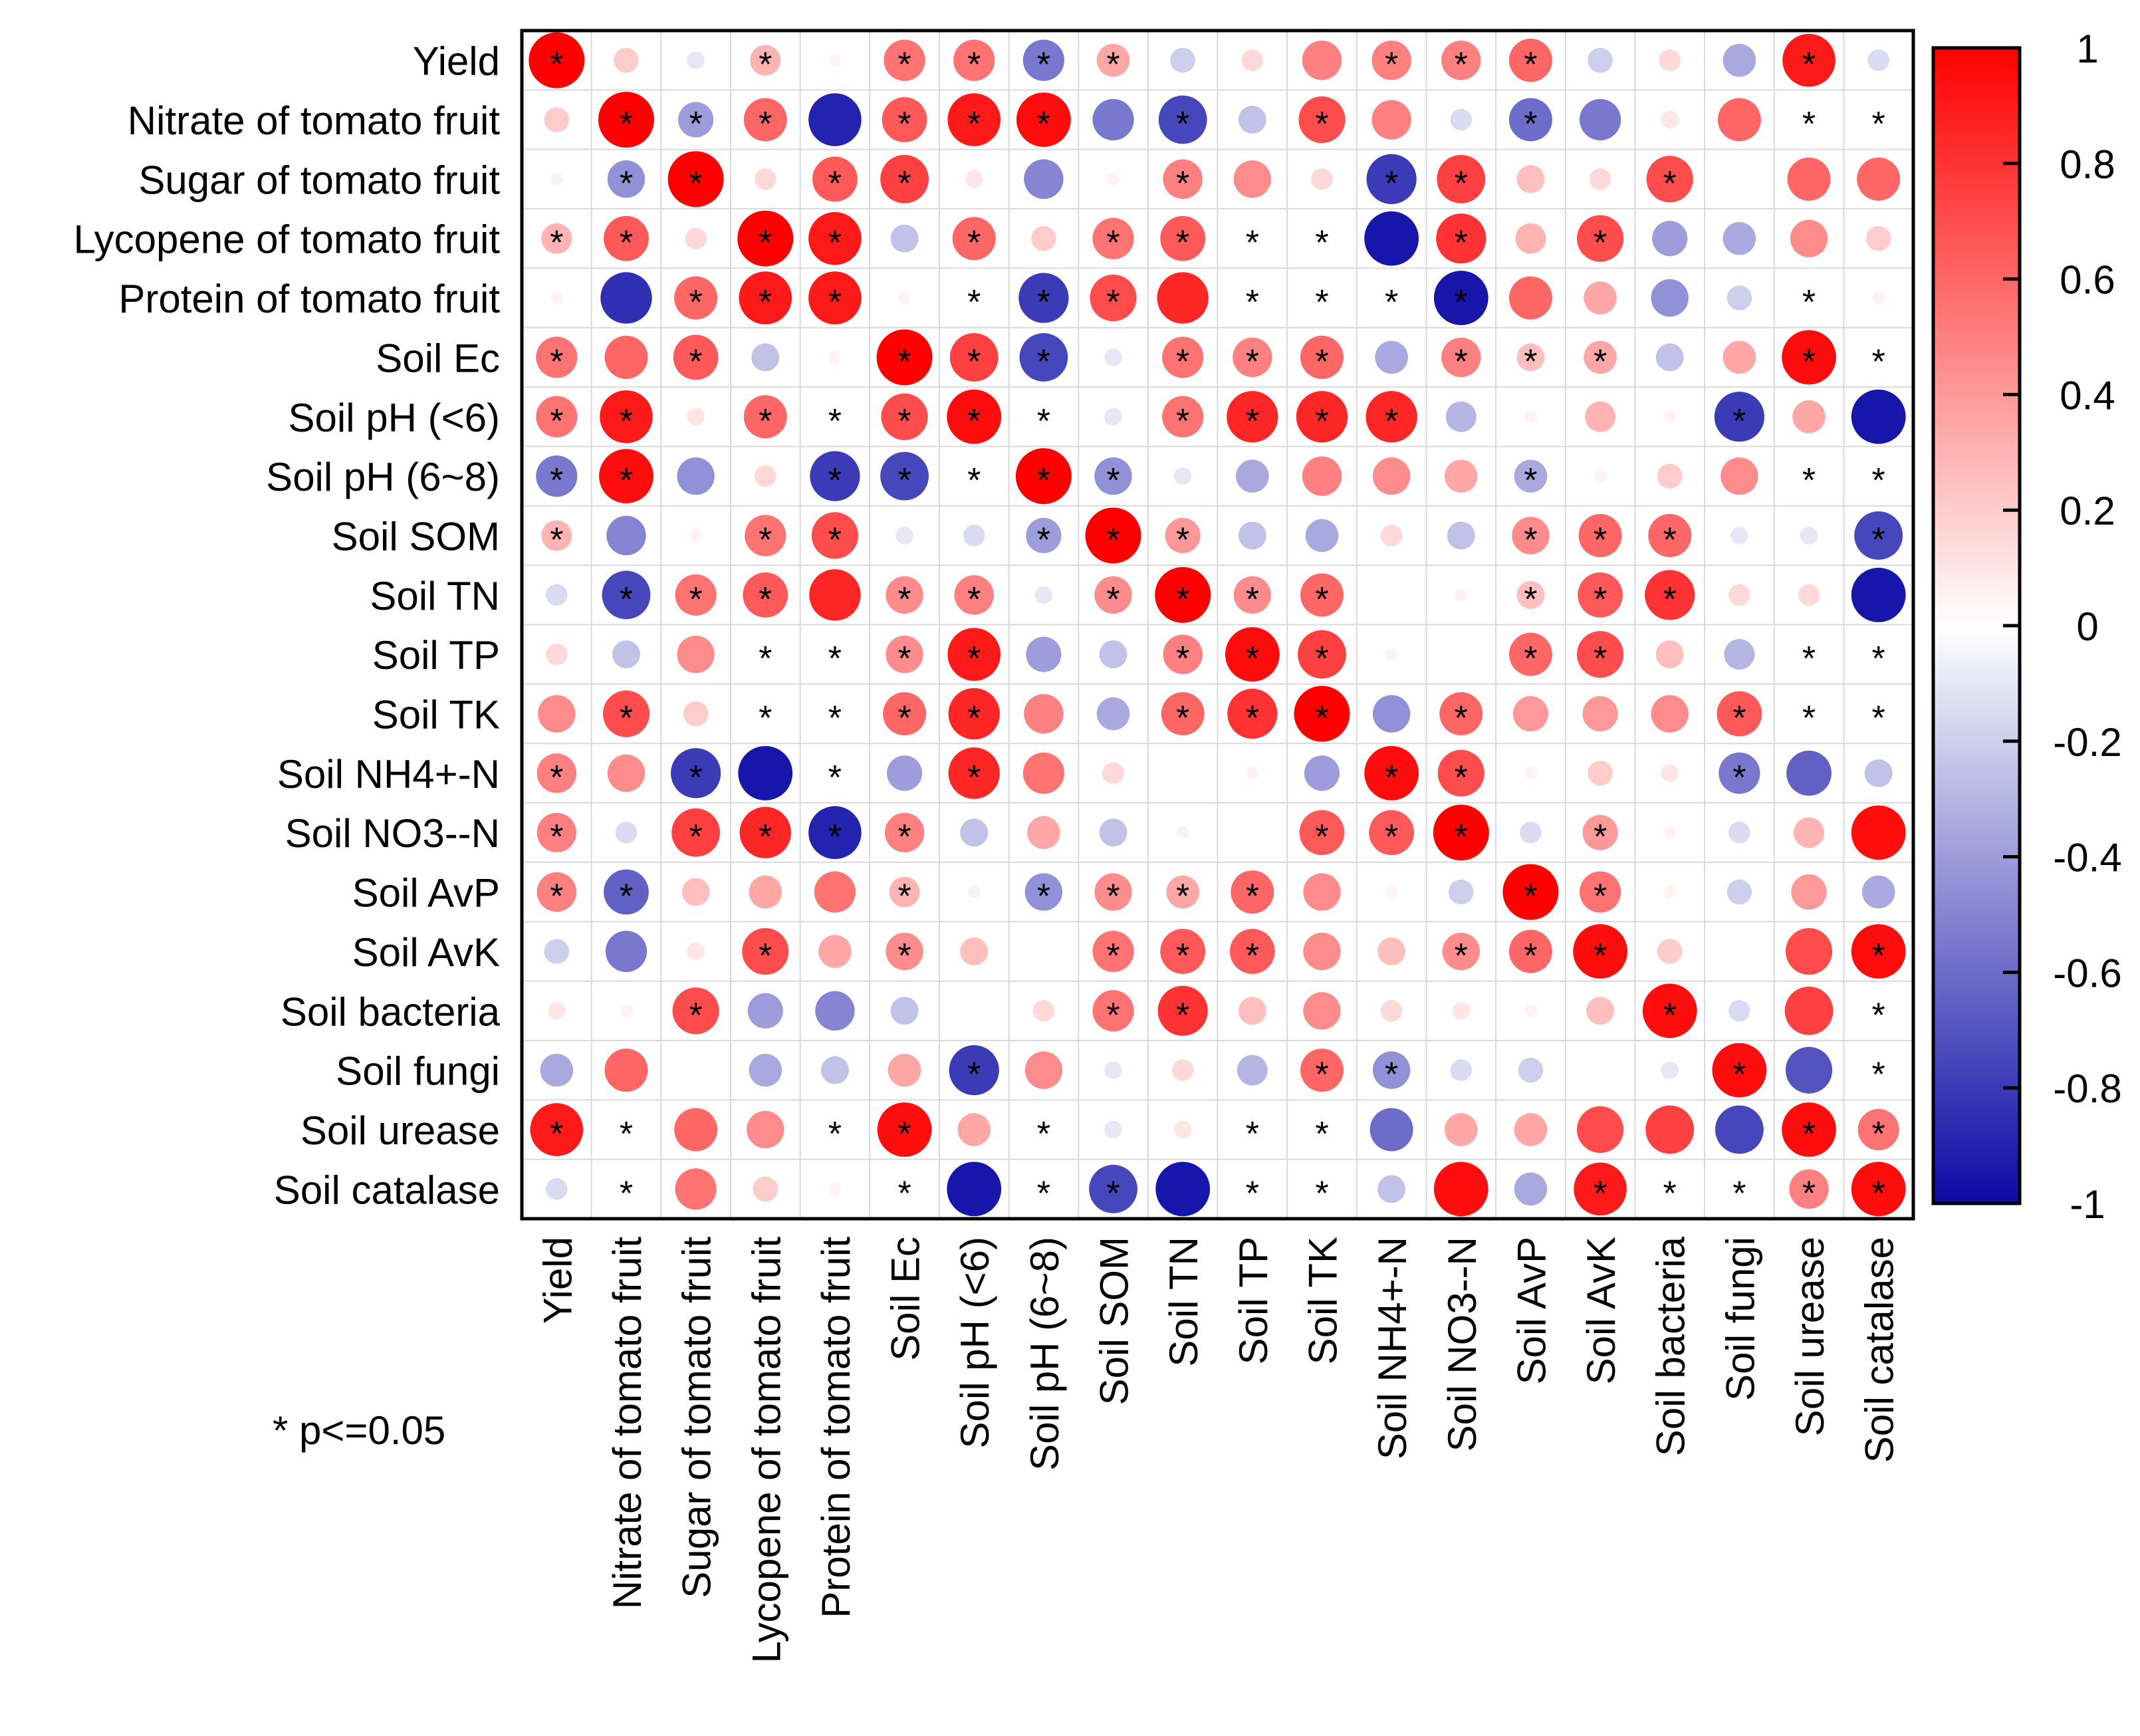 The width and height of the screenshot is (2140, 1736). What do you see at coordinates (2087, 396) in the screenshot?
I see `colorbar-tick-label: 0.4` at bounding box center [2087, 396].